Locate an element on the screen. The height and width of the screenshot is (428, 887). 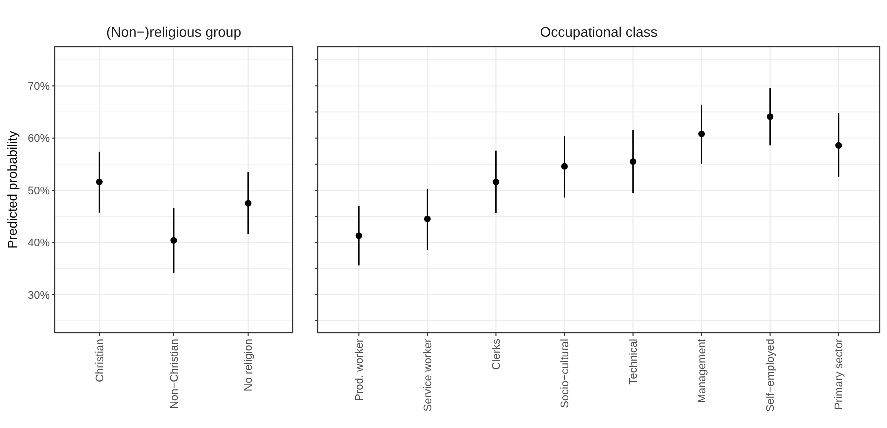
y-tick-label: 70% is located at coordinates (39, 86).